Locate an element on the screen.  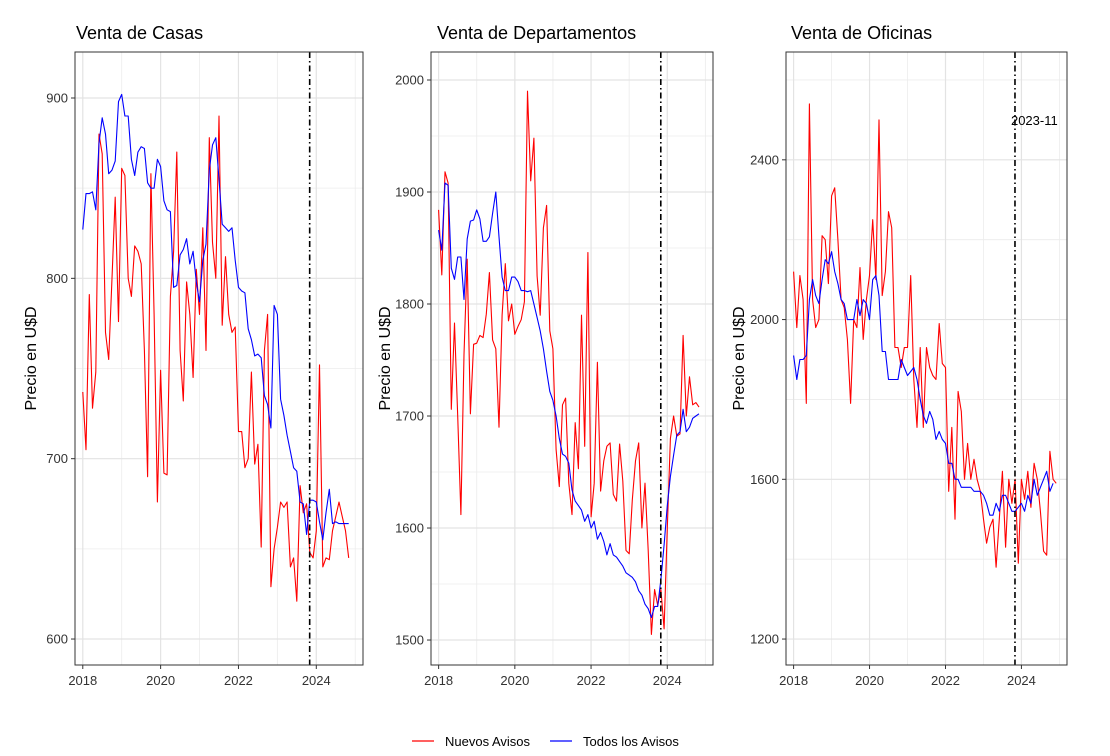
legend: Nuevos Avisos Todos los Avisos is located at coordinates (545, 741).